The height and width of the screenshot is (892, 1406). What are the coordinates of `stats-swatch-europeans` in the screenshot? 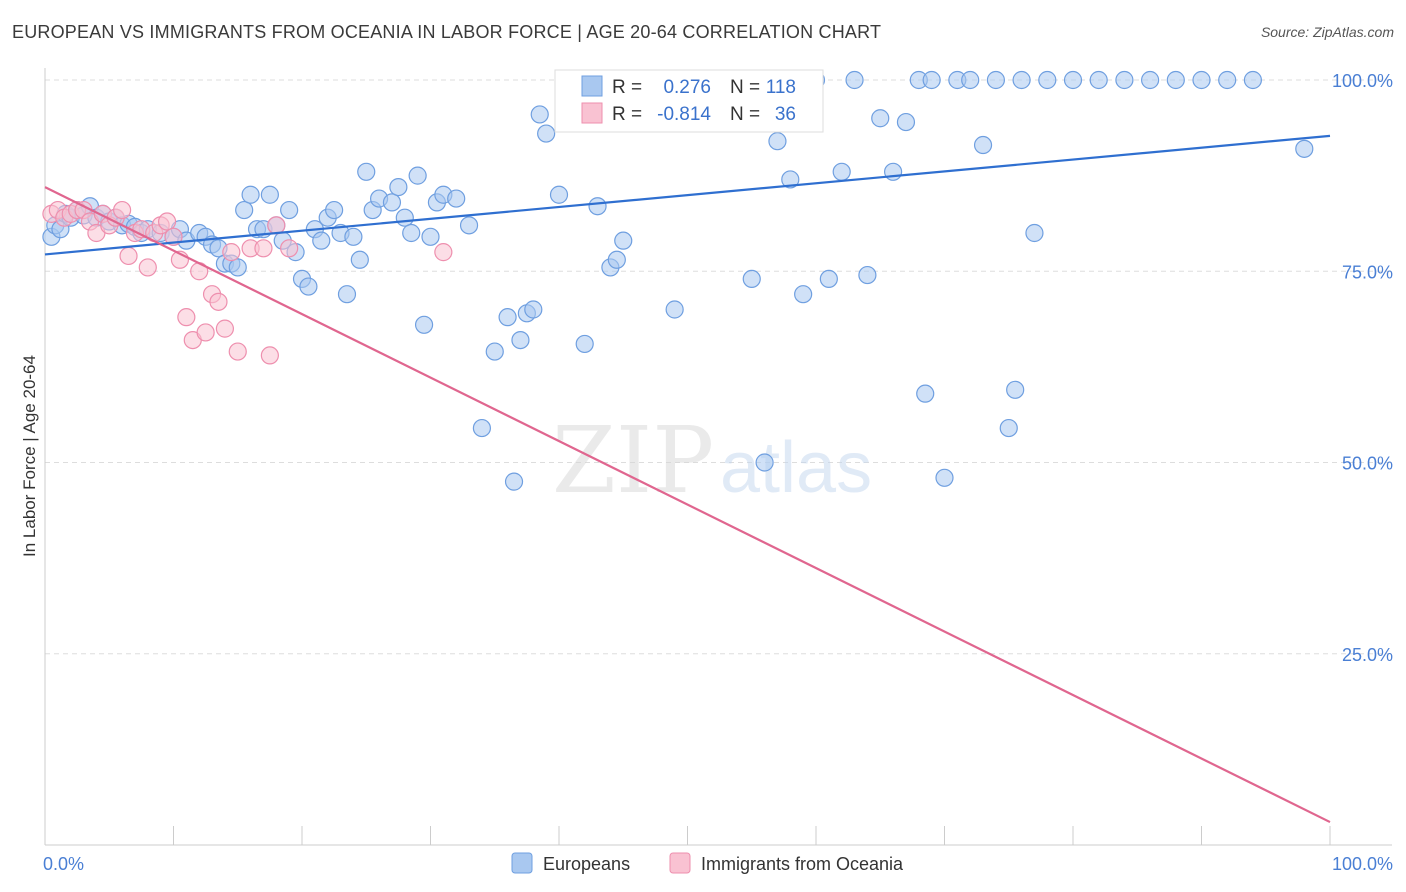 It's located at (592, 86).